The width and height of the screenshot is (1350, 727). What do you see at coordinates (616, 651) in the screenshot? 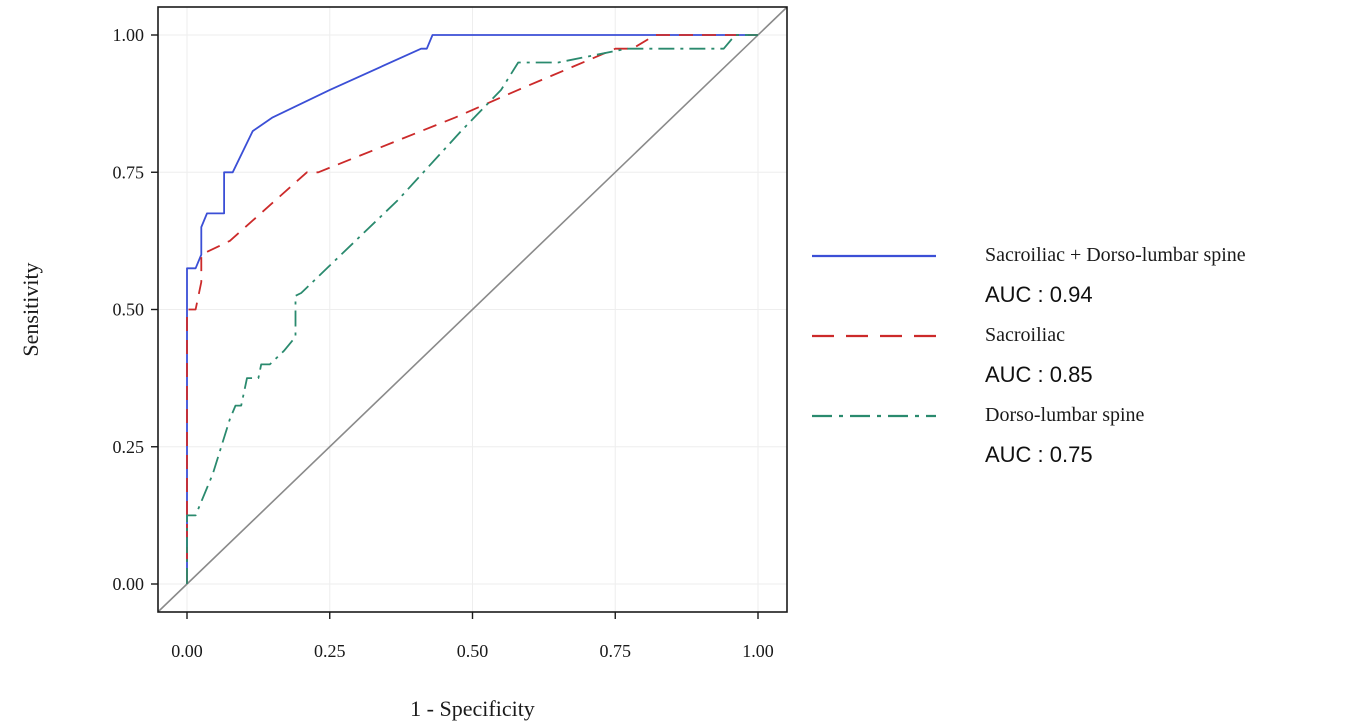
I see `x-tick-label: 0.75` at bounding box center [616, 651].